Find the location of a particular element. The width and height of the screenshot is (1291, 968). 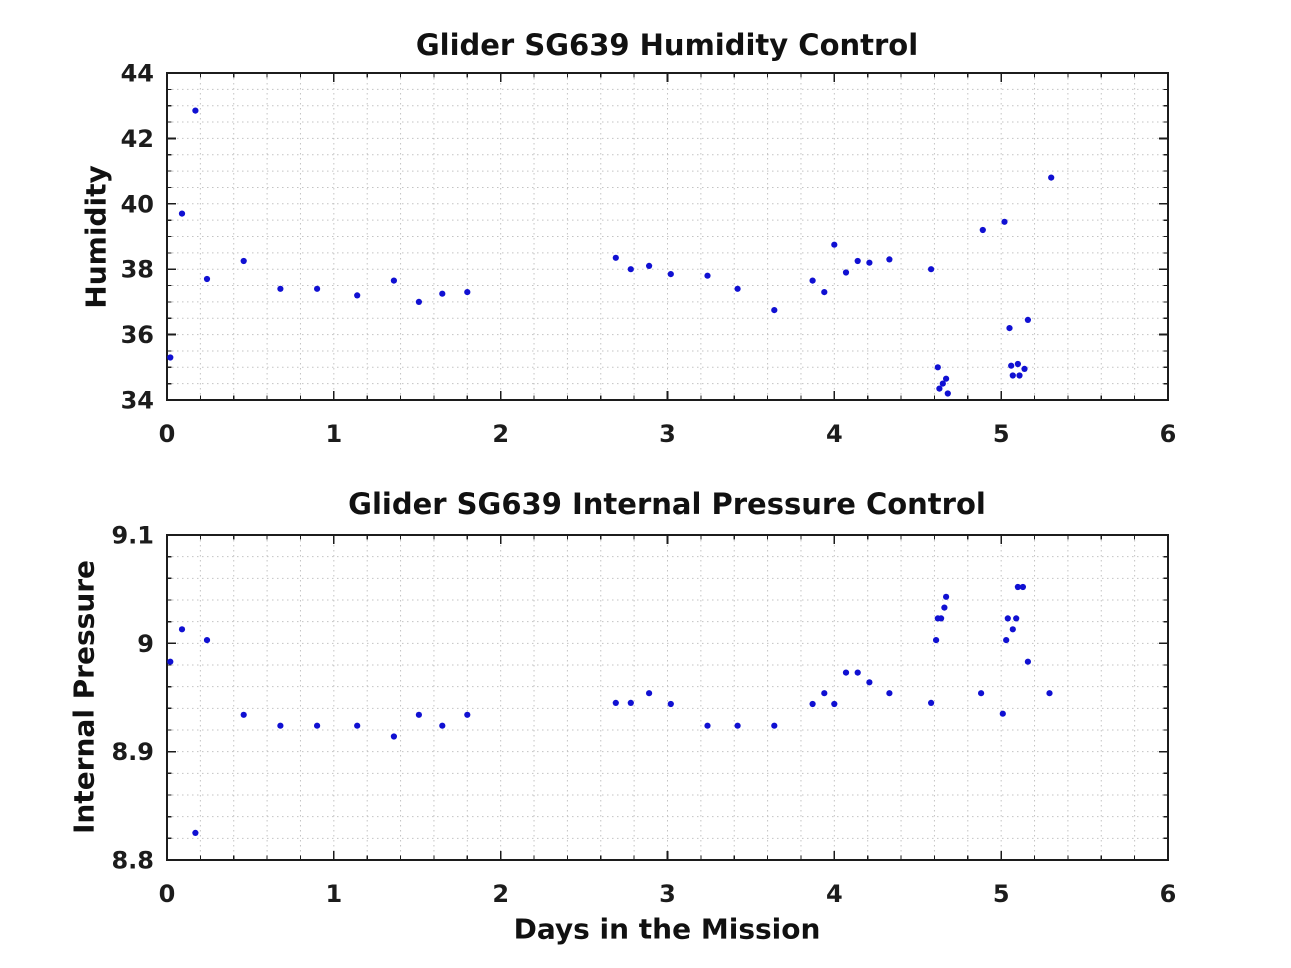

humidity-y-axis-label: Humidity is located at coordinates (96, 237).